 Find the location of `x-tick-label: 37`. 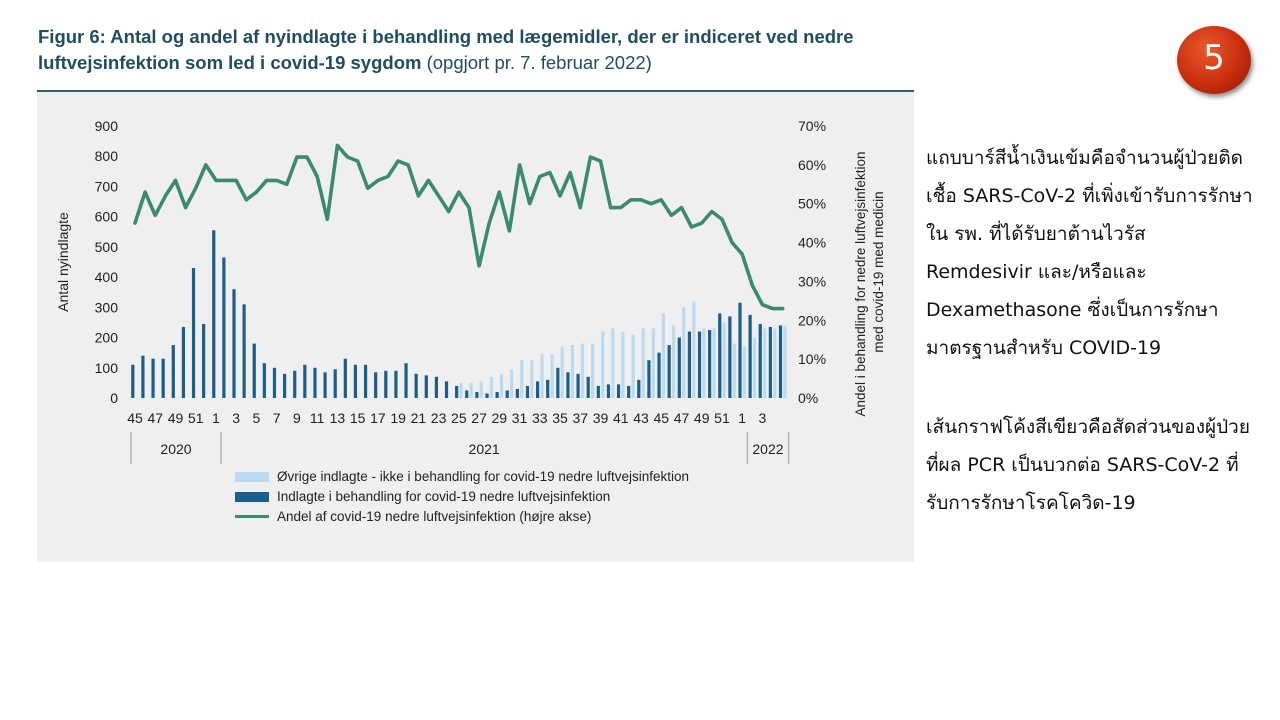

x-tick-label: 37 is located at coordinates (580, 418).